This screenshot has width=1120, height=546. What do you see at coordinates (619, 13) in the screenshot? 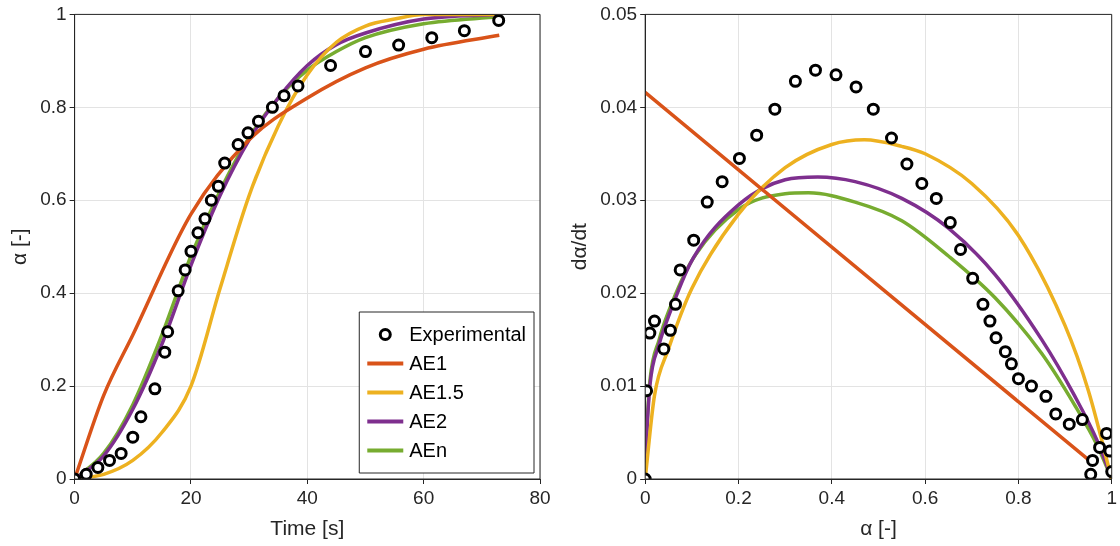
I see `y-tick-label: 0.05` at bounding box center [619, 13].